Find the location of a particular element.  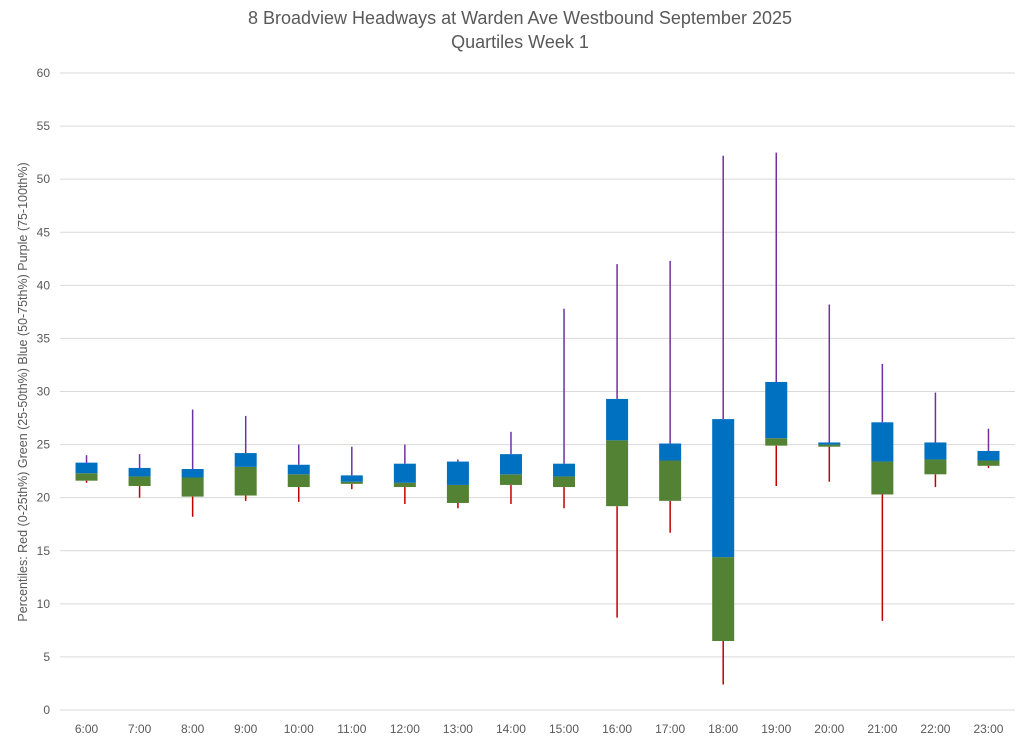

y-tick-label: 40 is located at coordinates (44, 285).